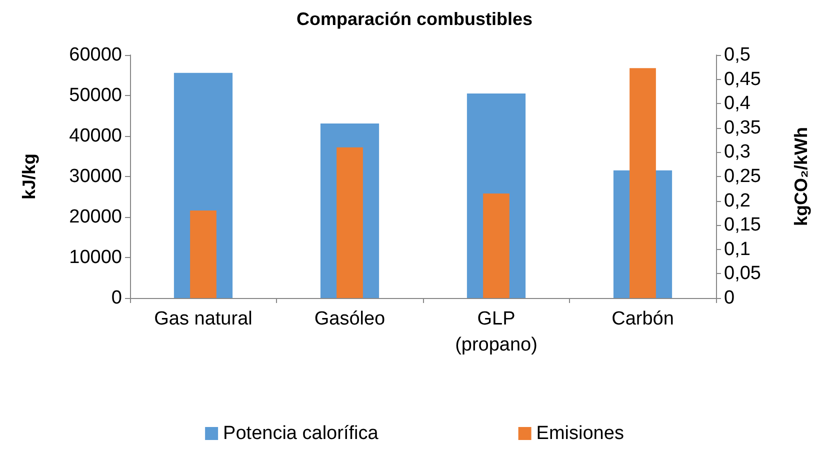  I want to click on y2-tick-label: 0,05, so click(742, 273).